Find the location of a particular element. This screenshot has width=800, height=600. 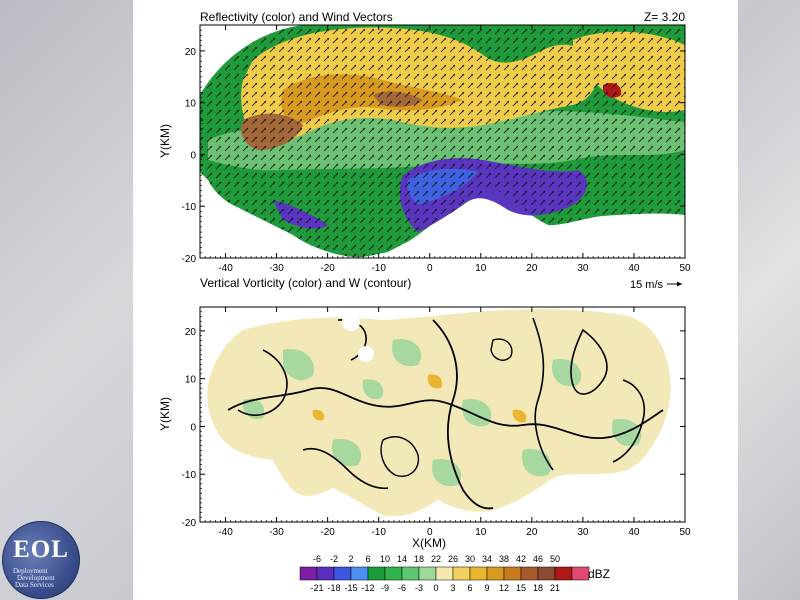

colorbar-bottom-label: 18 is located at coordinates (538, 588).